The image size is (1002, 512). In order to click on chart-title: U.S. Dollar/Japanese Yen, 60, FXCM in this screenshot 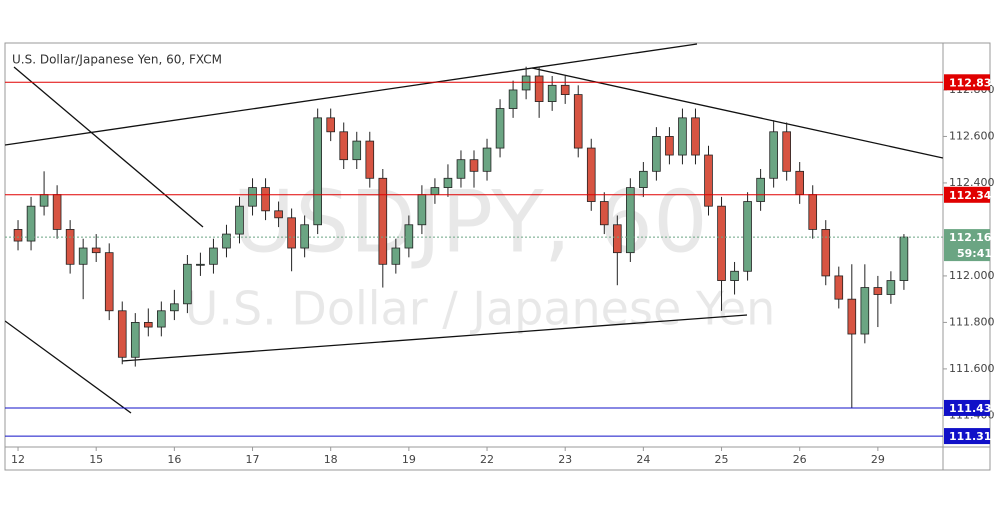, I will do `click(117, 60)`.